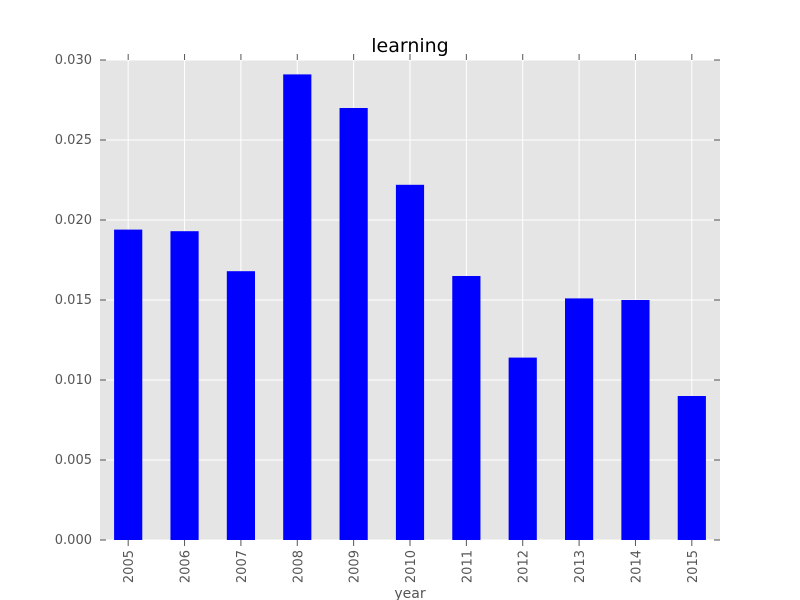 The image size is (800, 600). Describe the element at coordinates (353, 324) in the screenshot. I see `bar-2009` at that location.